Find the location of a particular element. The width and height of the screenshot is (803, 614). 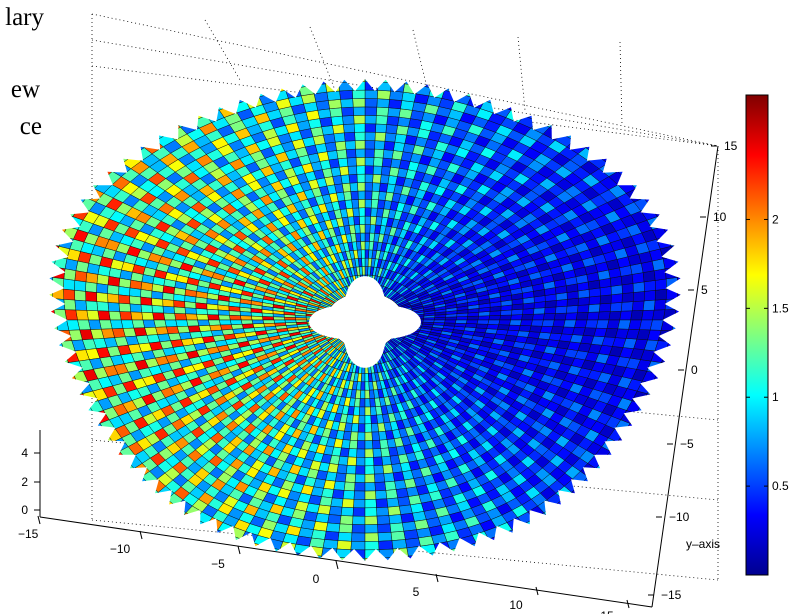

colorbar-tick-label: 1.5 is located at coordinates (780, 308).